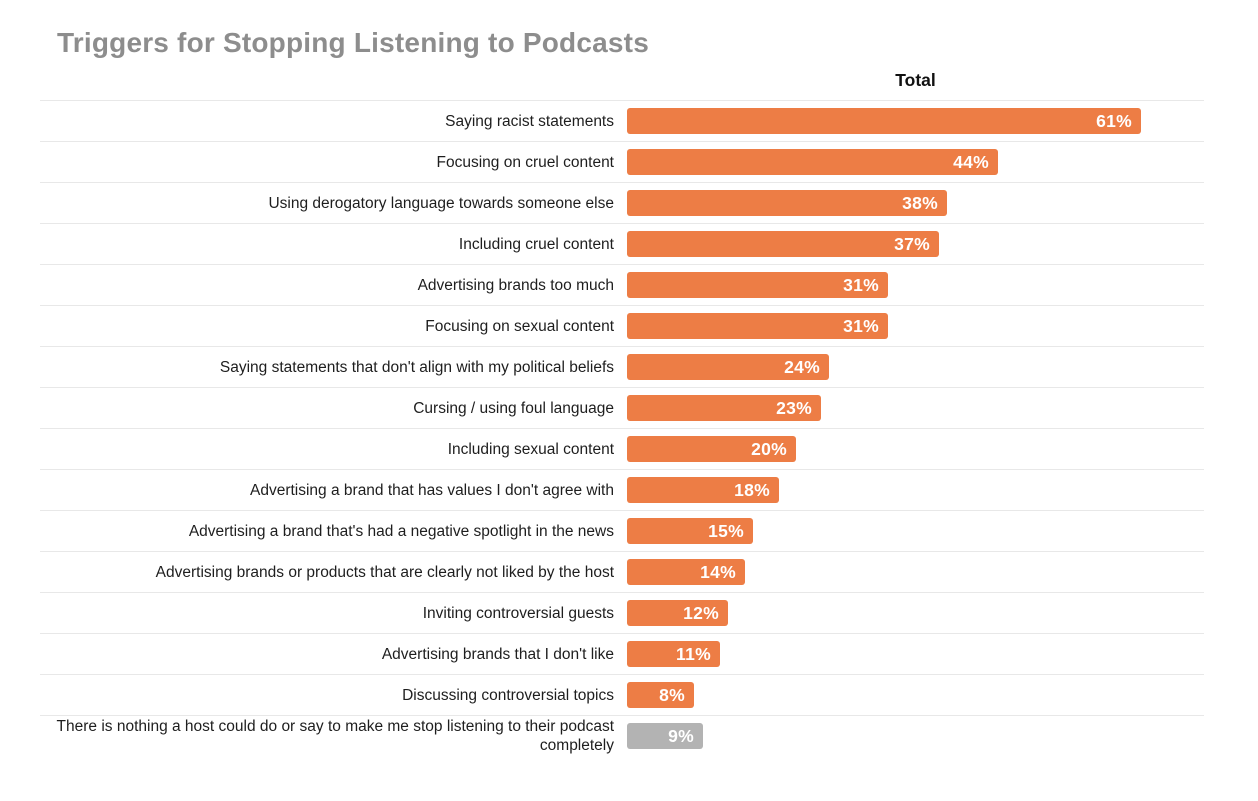  Describe the element at coordinates (1114, 120) in the screenshot. I see `value-label: 61%` at that location.